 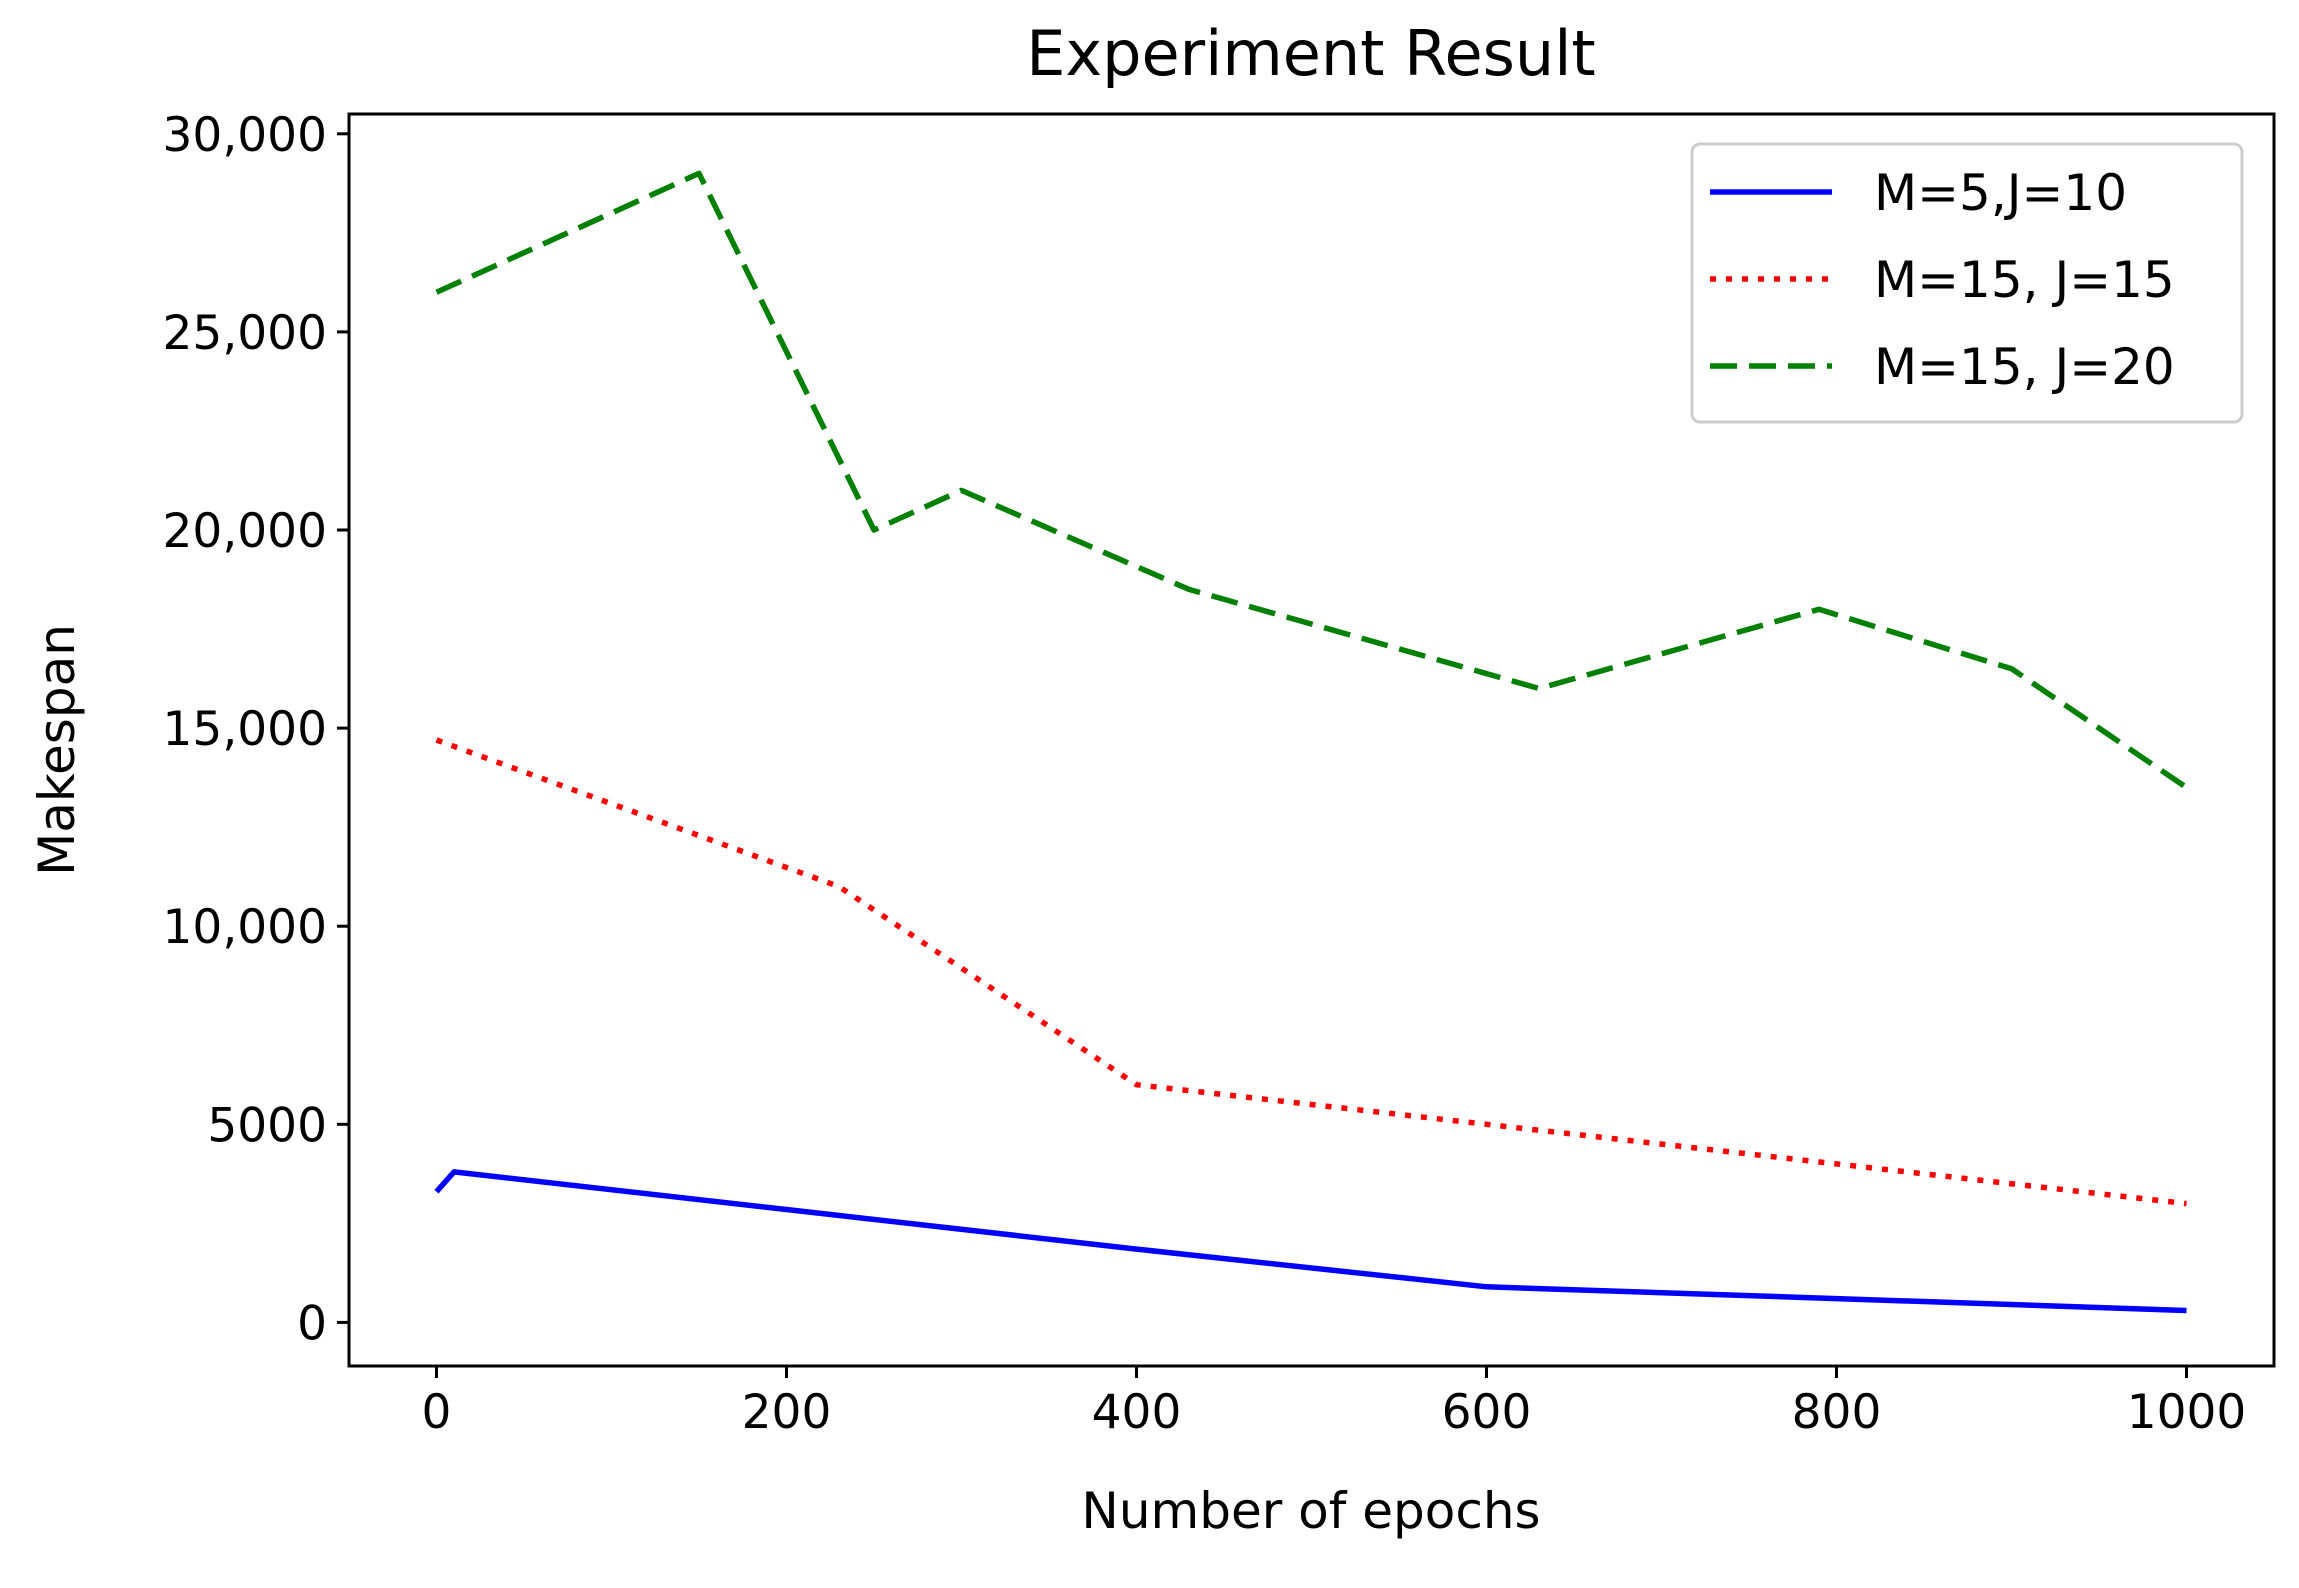 What do you see at coordinates (245, 729) in the screenshot?
I see `y-tick-label: 15,000` at bounding box center [245, 729].